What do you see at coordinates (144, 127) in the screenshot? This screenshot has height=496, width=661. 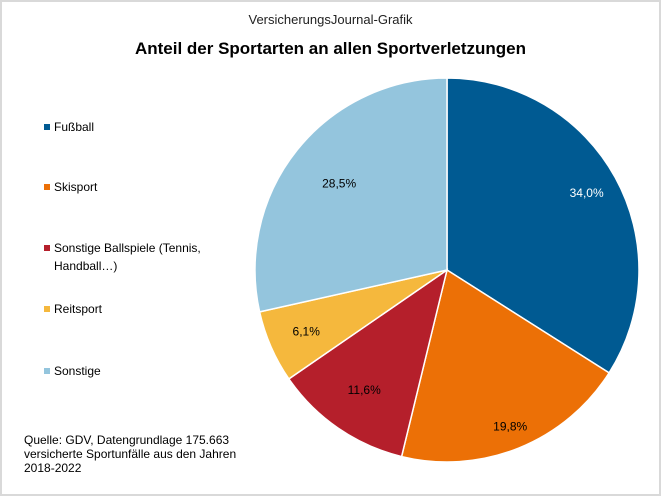 I see `legend-item-fussball: Fußball` at bounding box center [144, 127].